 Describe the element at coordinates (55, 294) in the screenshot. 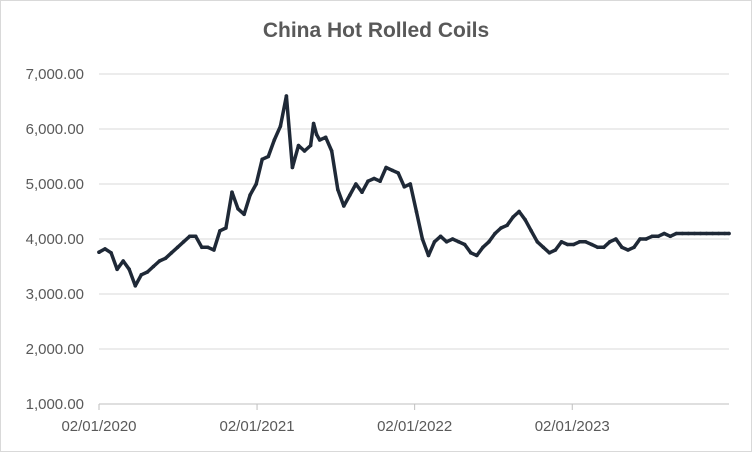

I see `y-tick-label: 3,000.00` at that location.